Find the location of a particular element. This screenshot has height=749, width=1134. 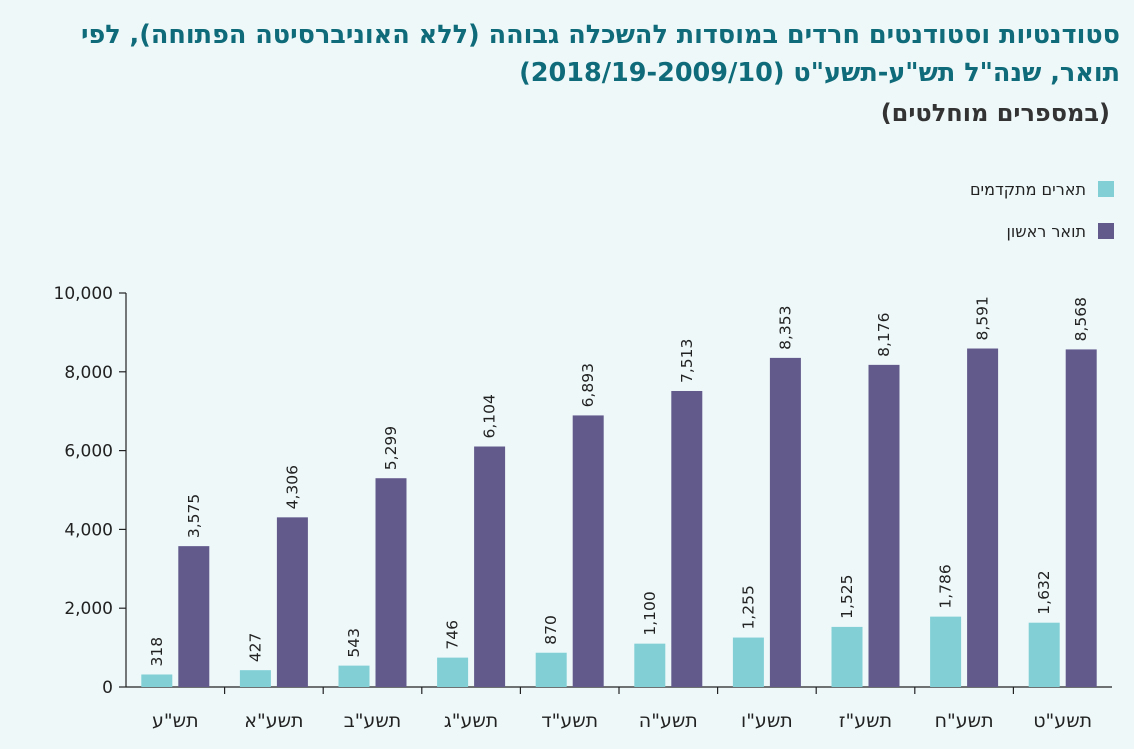

data-label-advanced: 1,632 is located at coordinates (1044, 592).